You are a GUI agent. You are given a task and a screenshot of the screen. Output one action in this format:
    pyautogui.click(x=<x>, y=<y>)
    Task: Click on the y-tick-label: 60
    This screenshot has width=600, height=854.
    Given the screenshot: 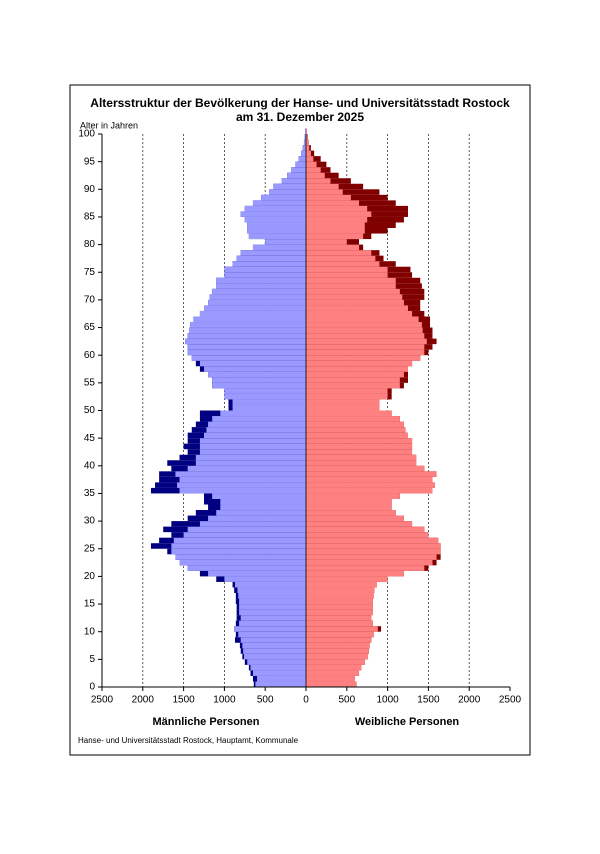 What is the action you would take?
    pyautogui.click(x=90, y=355)
    